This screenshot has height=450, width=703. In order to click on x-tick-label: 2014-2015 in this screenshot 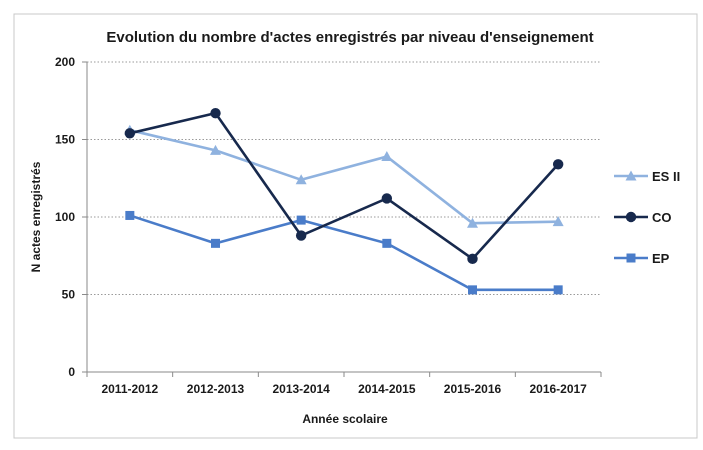, I will do `click(387, 389)`.